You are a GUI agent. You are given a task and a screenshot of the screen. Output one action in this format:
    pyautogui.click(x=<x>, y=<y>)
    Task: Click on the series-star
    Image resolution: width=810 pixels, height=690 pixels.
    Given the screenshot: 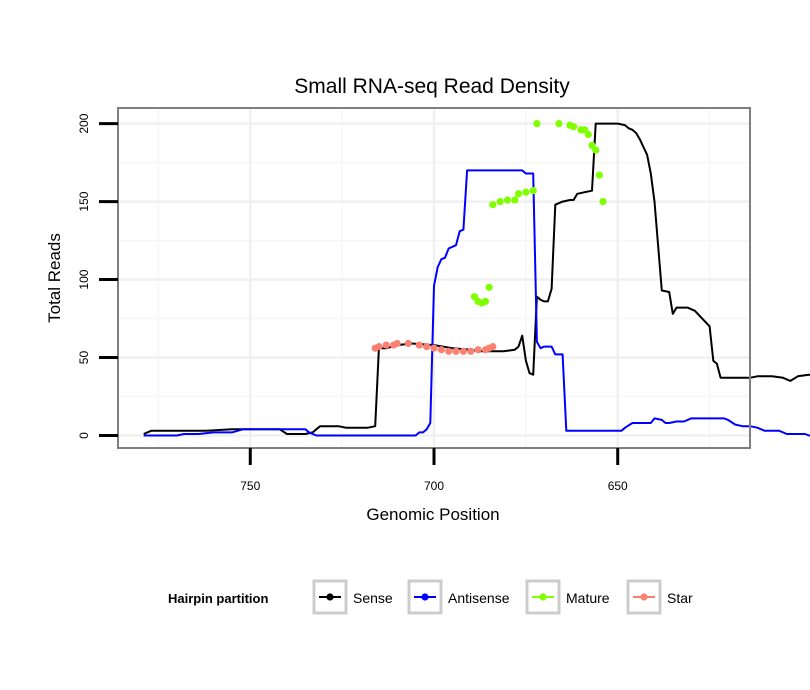 What is the action you would take?
    pyautogui.click(x=434, y=347)
    